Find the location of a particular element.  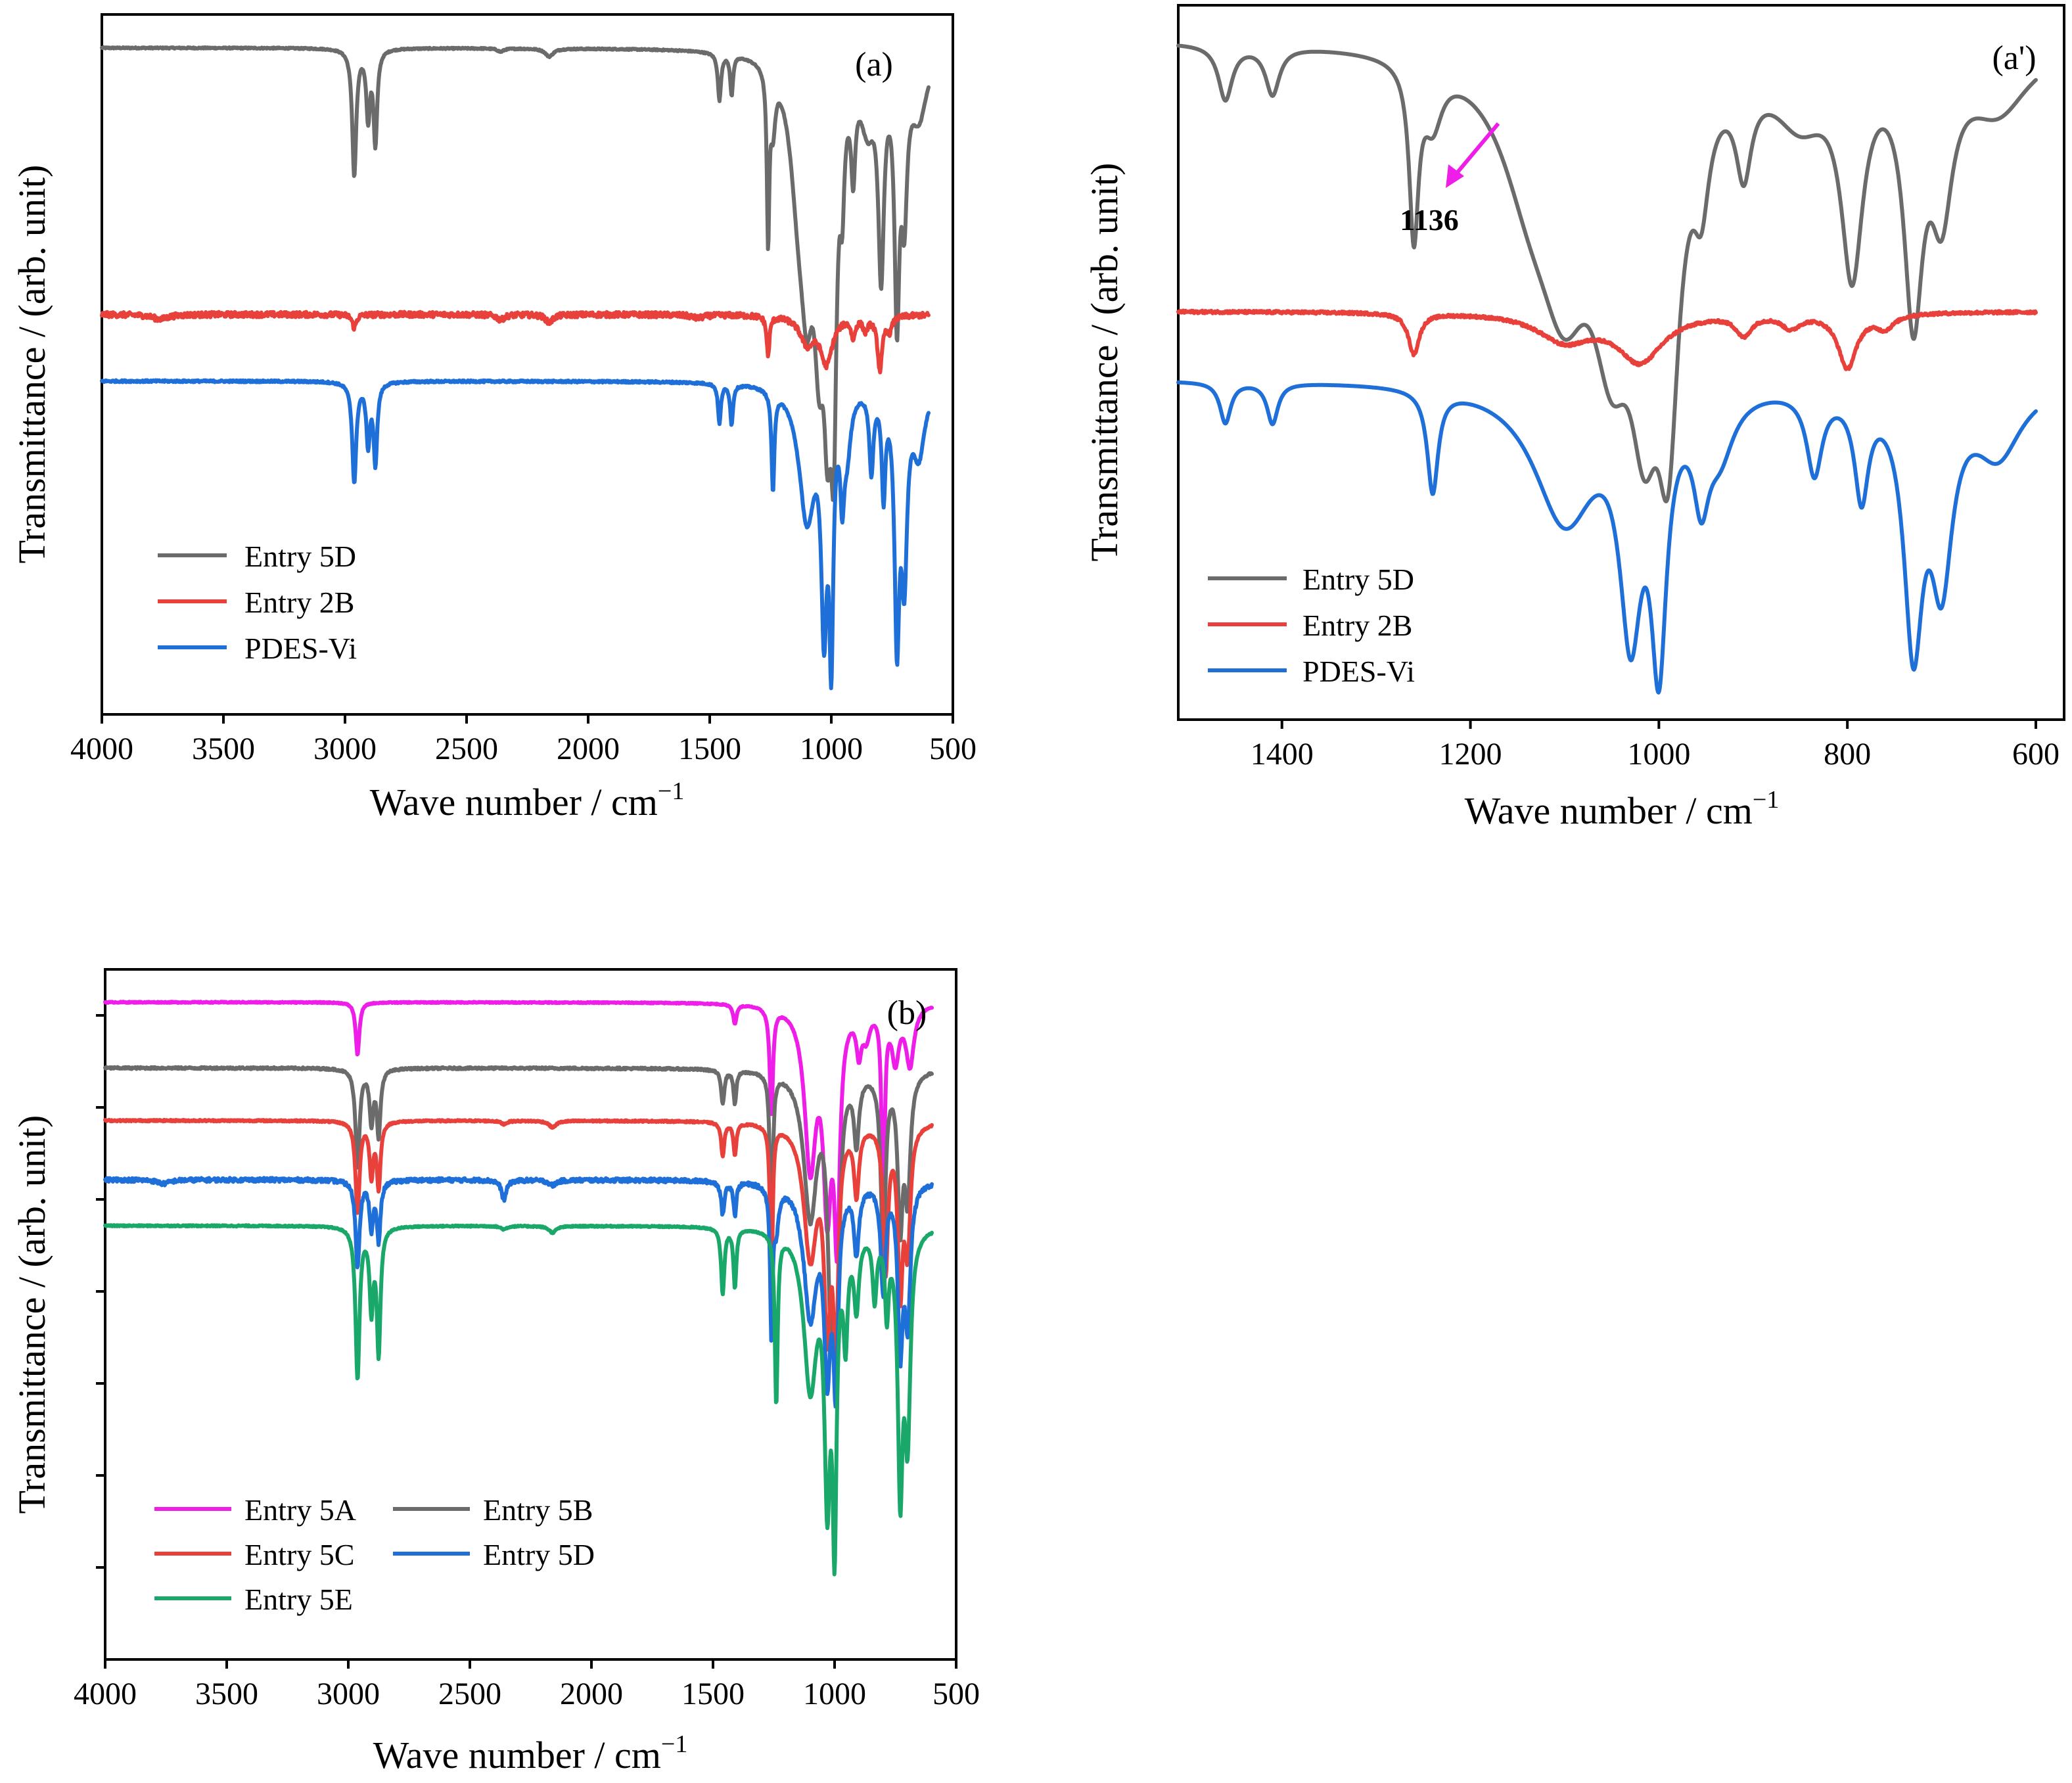

panel-a-label: (a) is located at coordinates (874, 64).